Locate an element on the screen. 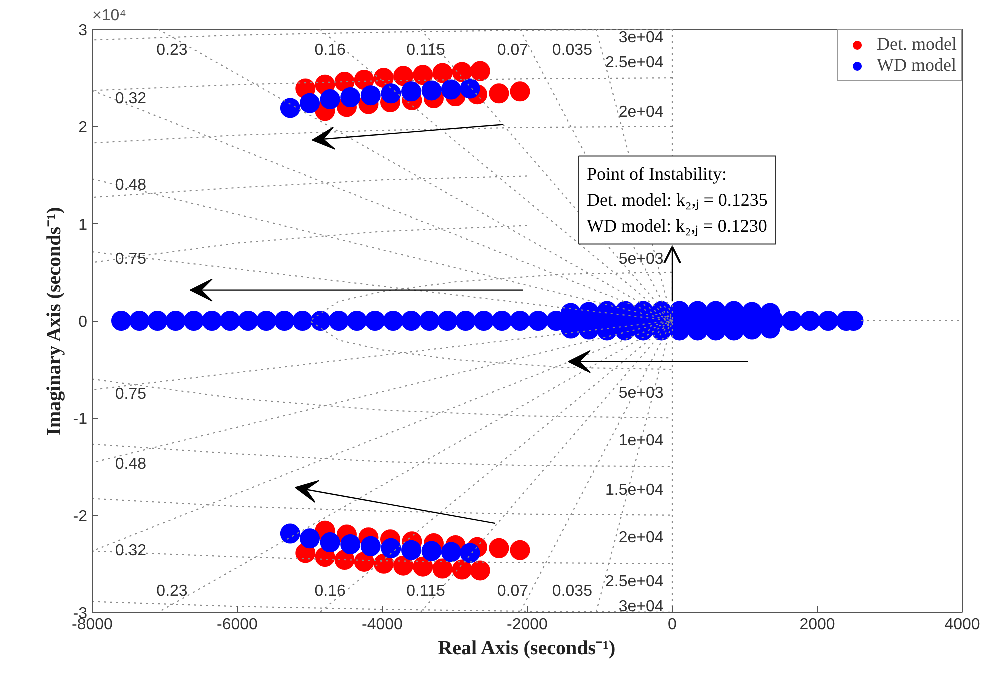 This screenshot has height=694, width=995. y-tick-label: 1 is located at coordinates (83, 225).